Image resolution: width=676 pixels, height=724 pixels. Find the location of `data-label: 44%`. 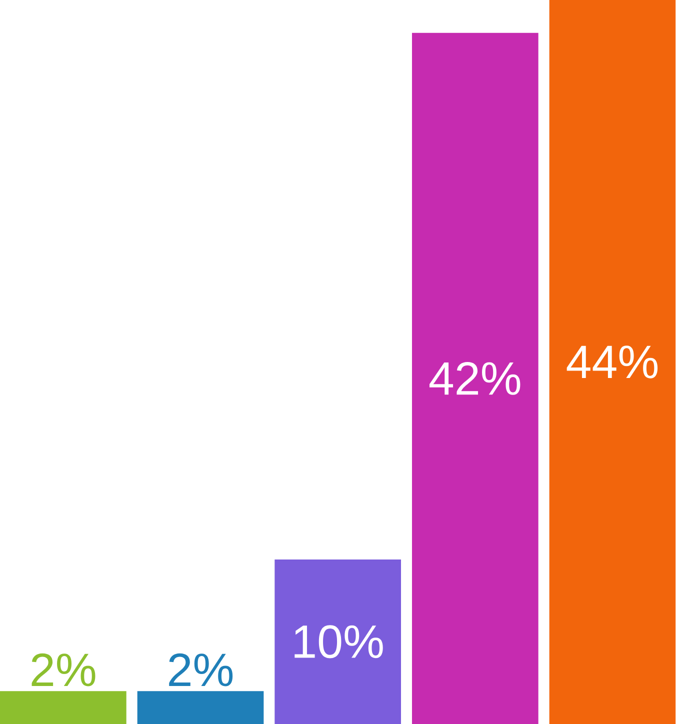

data-label: 44% is located at coordinates (612, 362).